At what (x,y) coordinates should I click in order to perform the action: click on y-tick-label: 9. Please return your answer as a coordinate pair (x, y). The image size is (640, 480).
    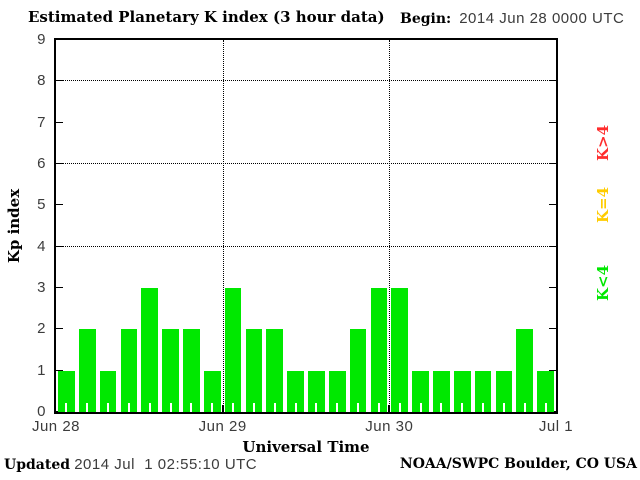
    Looking at the image, I should click on (41, 39).